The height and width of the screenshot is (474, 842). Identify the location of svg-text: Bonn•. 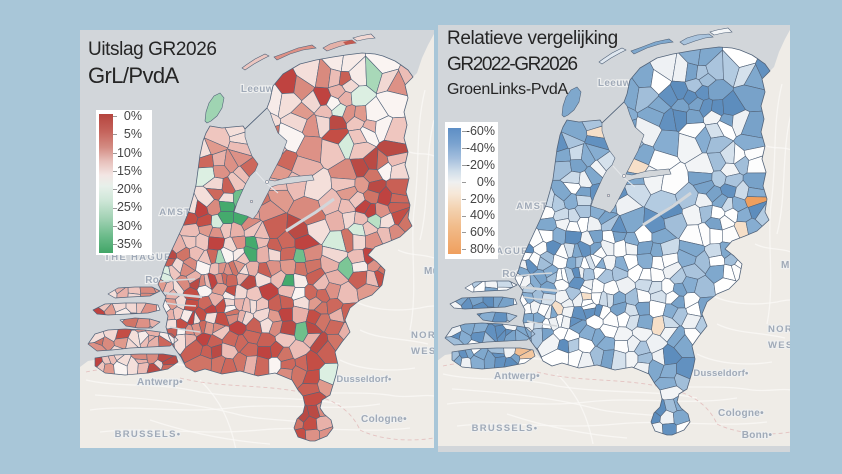
(757, 435).